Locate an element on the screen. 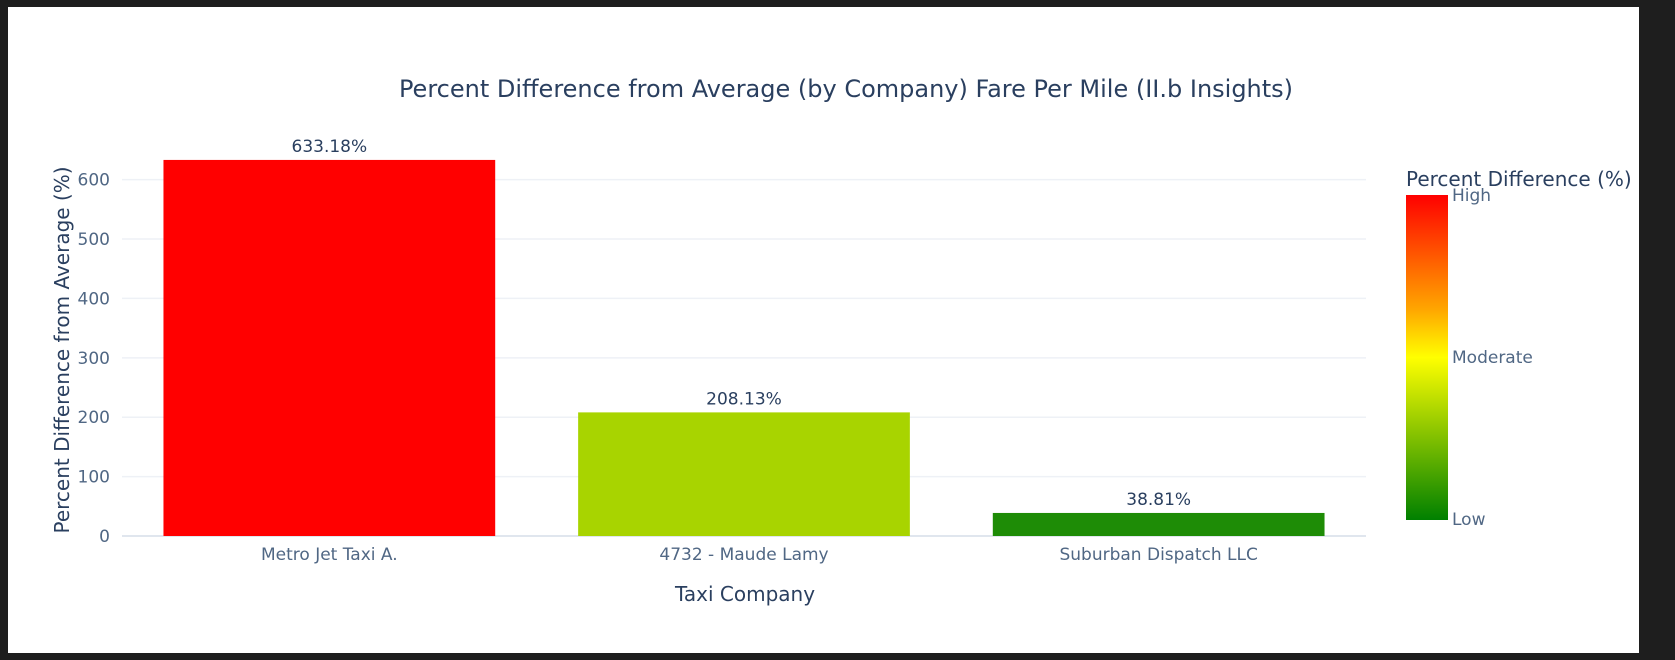  x-tick-label: 4732 - Maude Lamy is located at coordinates (743, 555).